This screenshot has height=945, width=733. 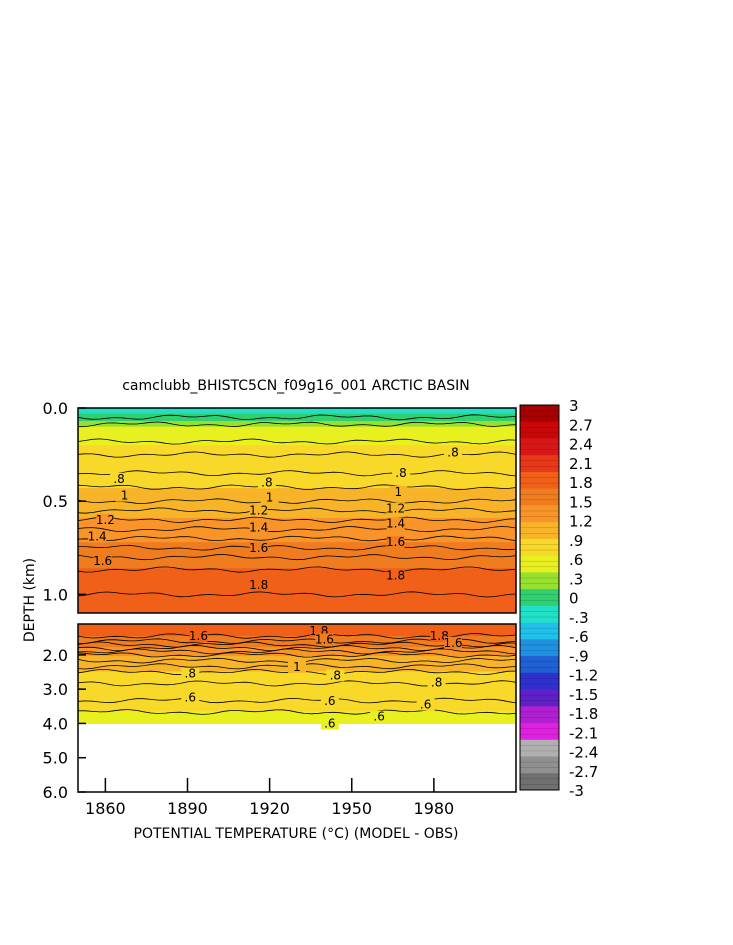 What do you see at coordinates (583, 695) in the screenshot?
I see `colorbar-label: -1.5` at bounding box center [583, 695].